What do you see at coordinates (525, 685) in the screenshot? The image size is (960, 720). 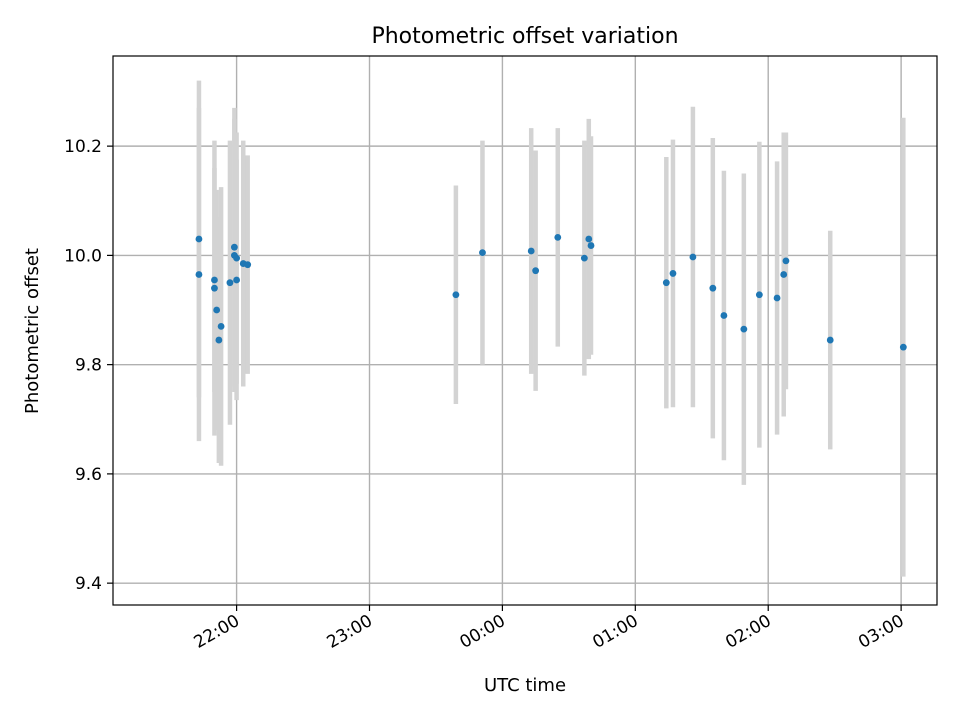 I see `x-axis-label: UTC time` at bounding box center [525, 685].